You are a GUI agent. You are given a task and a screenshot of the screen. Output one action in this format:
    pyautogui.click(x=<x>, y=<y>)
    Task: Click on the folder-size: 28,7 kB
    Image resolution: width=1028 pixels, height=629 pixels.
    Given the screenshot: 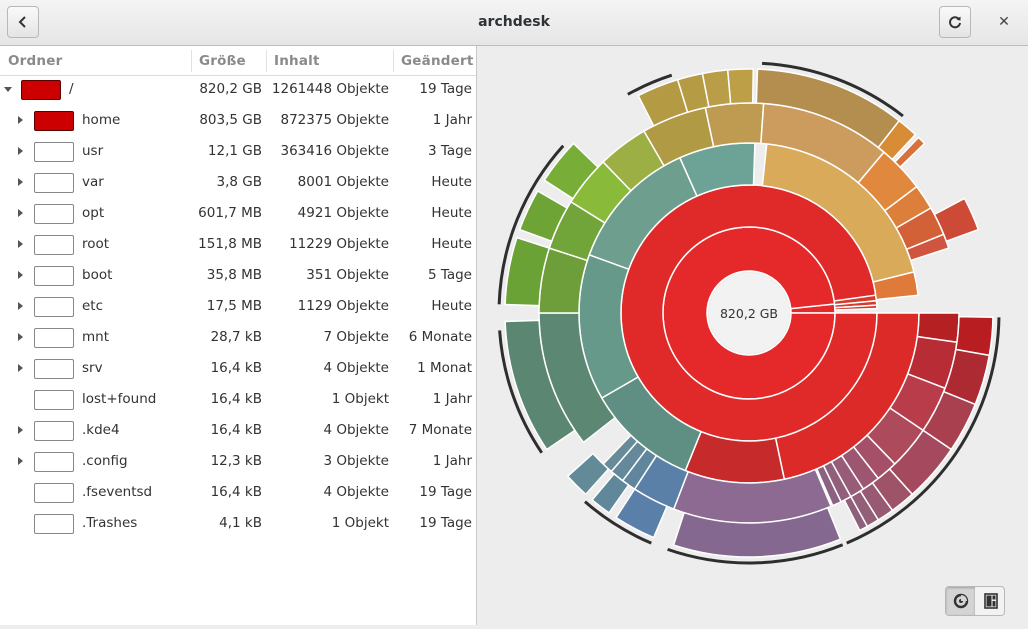 What is the action you would take?
    pyautogui.click(x=236, y=337)
    